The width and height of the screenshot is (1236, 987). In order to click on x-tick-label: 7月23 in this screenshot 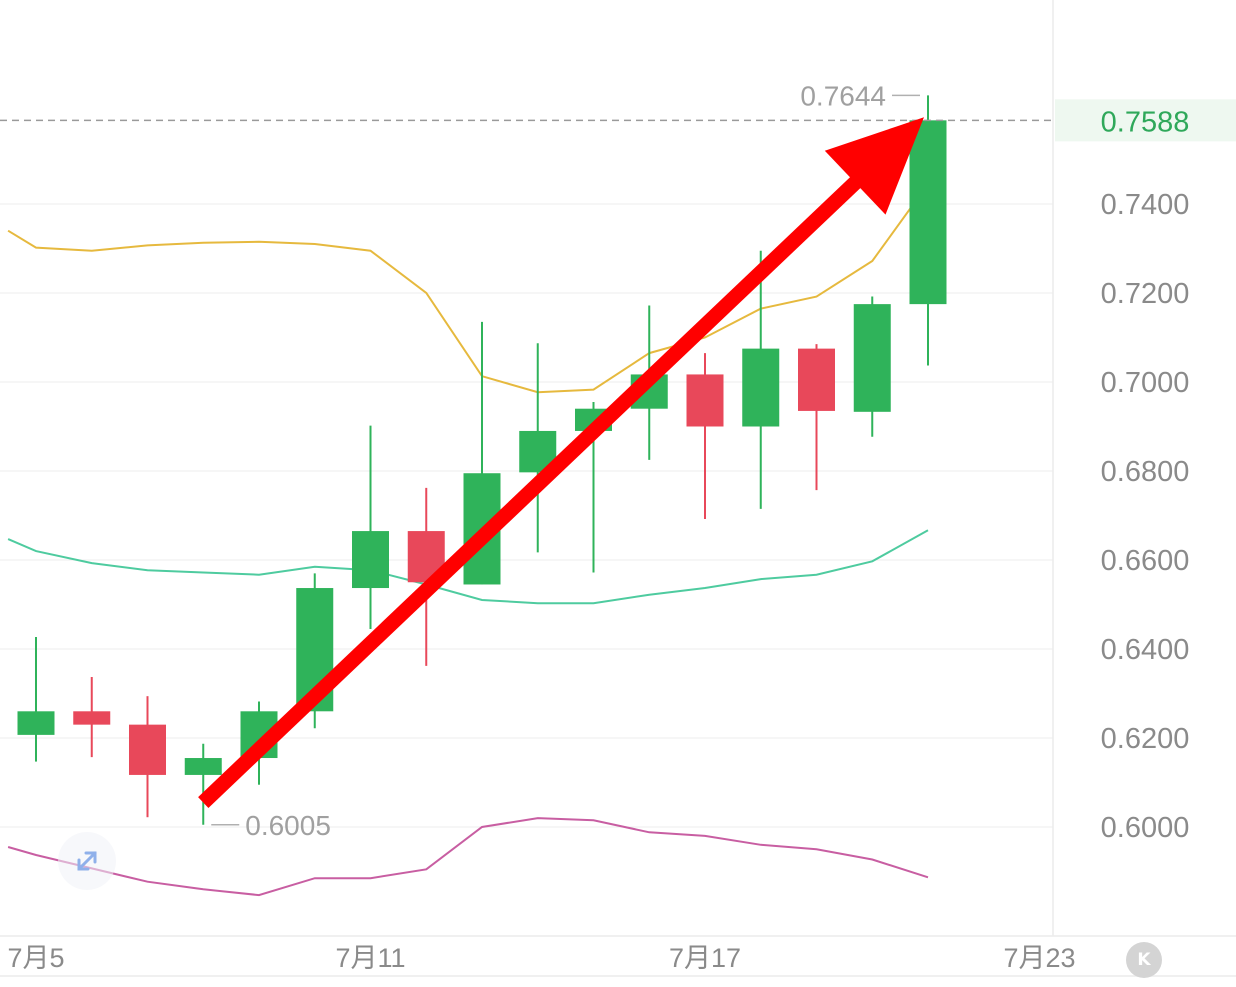, I will do `click(1039, 958)`.